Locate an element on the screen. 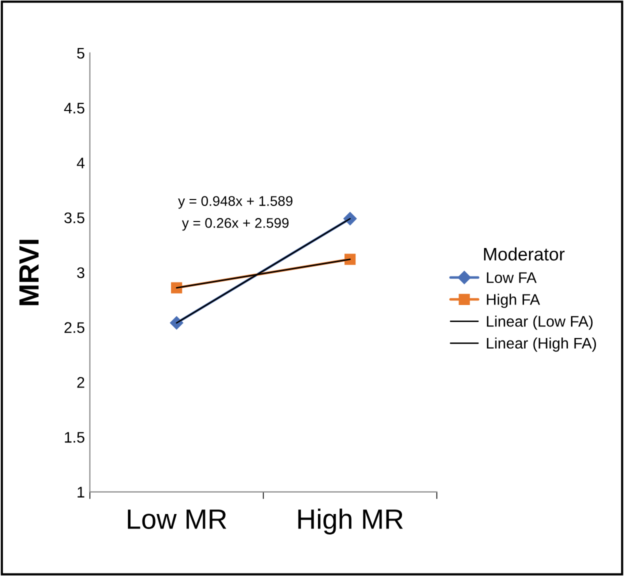 The height and width of the screenshot is (576, 624). y-tick-label: 5 is located at coordinates (80, 53).